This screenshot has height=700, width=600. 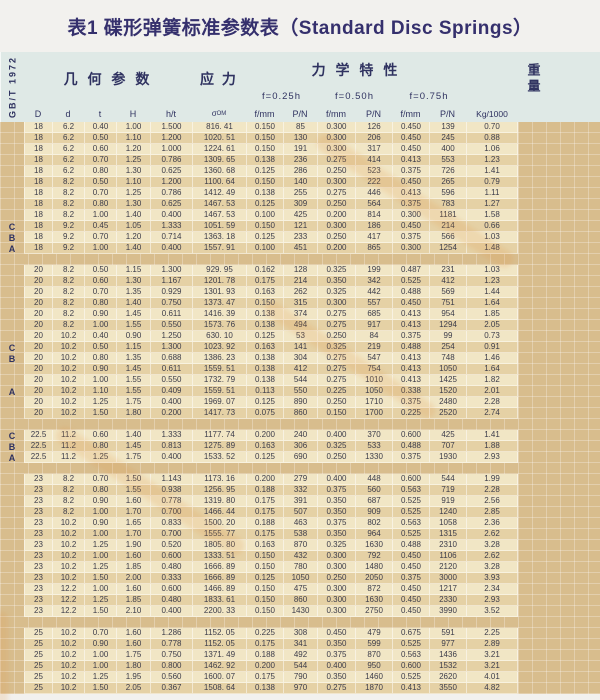 I want to click on cell-f-075h: 0.413, so click(x=410, y=369).